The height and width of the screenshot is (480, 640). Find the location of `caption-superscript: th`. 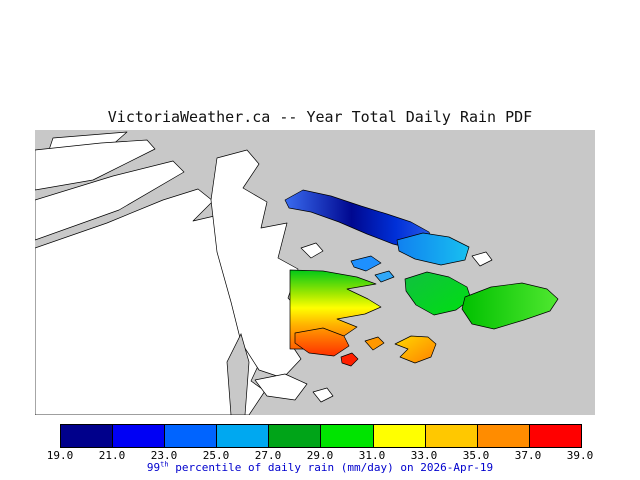

caption-superscript: th is located at coordinates (164, 464).